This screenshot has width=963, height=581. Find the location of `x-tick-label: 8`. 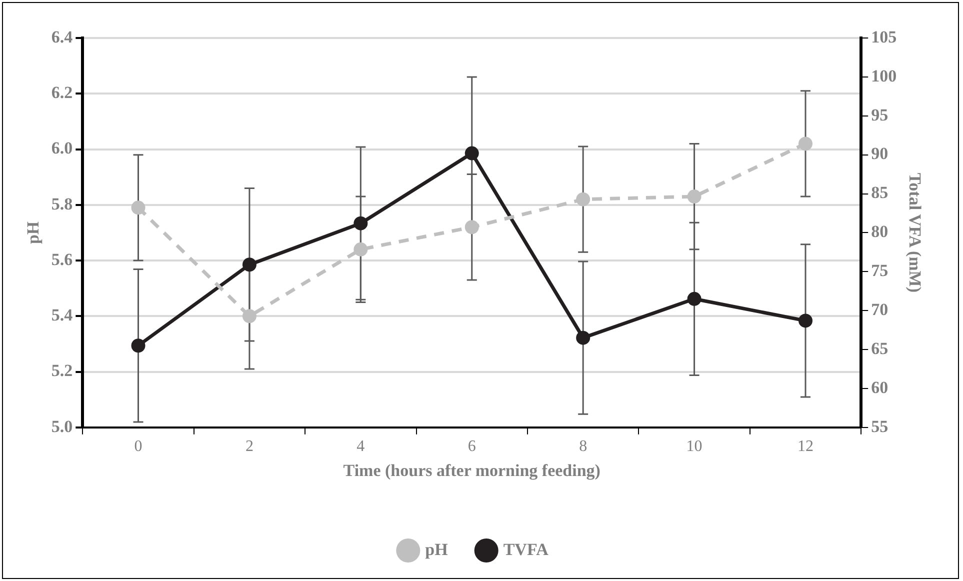

x-tick-label: 8 is located at coordinates (583, 447).